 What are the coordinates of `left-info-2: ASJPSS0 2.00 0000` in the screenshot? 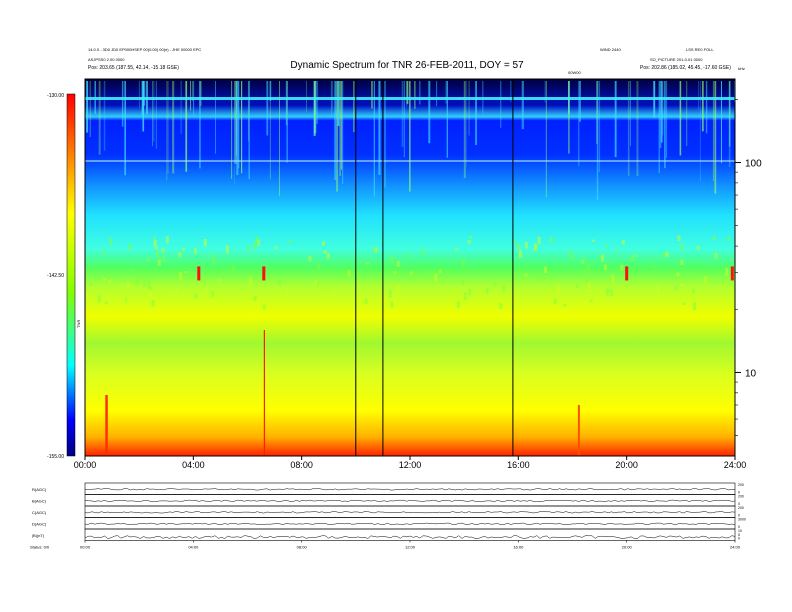 It's located at (106, 59).